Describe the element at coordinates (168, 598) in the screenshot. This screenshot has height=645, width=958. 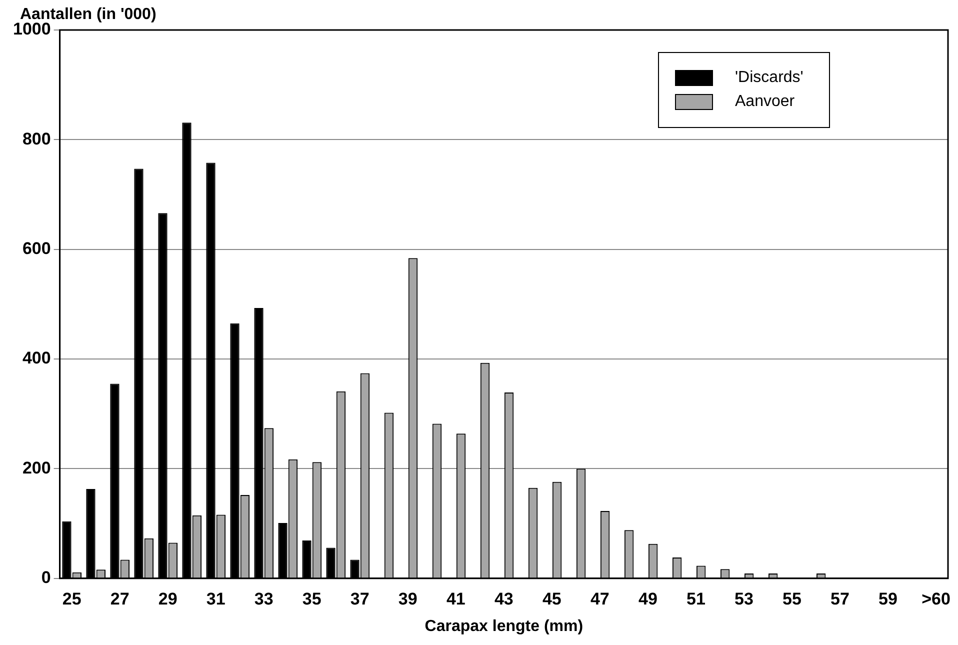
I see `x-tick-label: 29` at that location.